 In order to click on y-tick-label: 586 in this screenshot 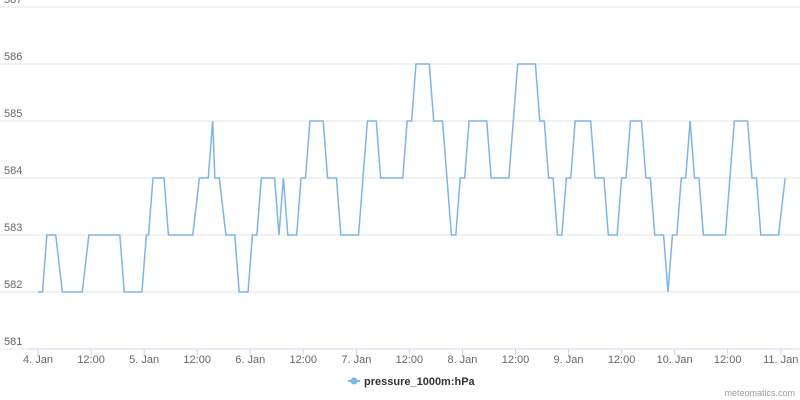, I will do `click(13, 57)`.